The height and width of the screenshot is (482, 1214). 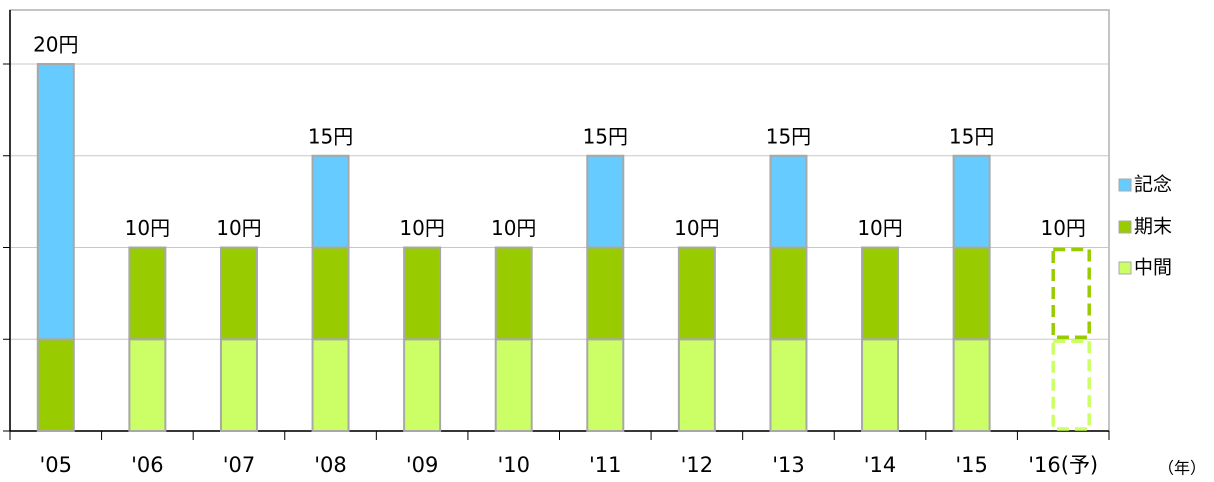 I want to click on x-tick-label: '15, so click(x=971, y=465).